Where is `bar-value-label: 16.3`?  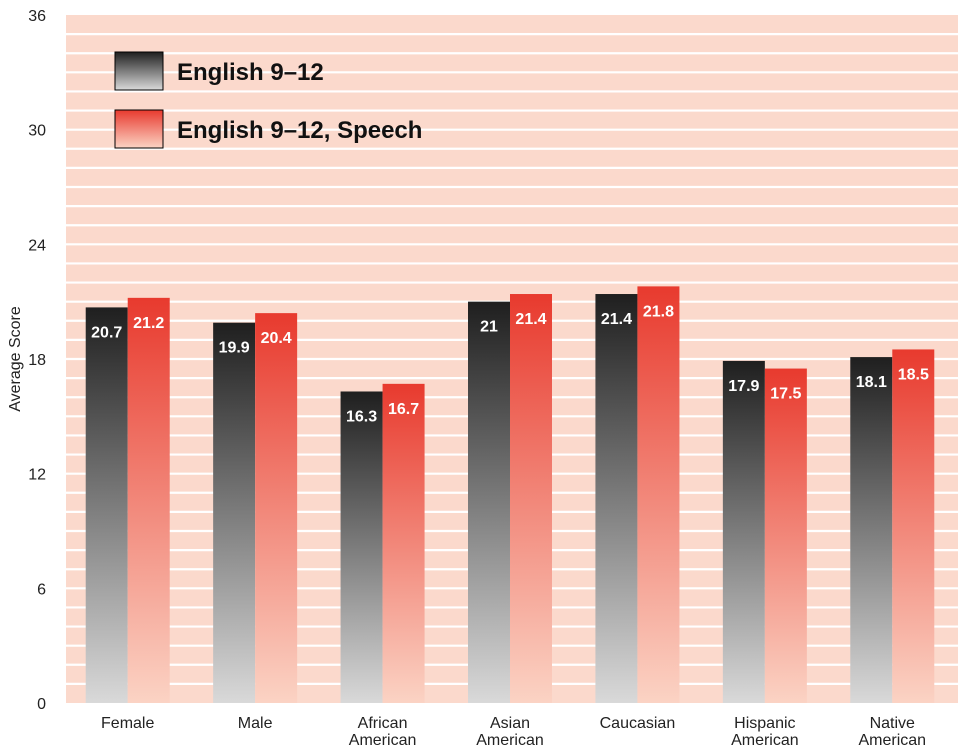 bar-value-label: 16.3 is located at coordinates (361, 416).